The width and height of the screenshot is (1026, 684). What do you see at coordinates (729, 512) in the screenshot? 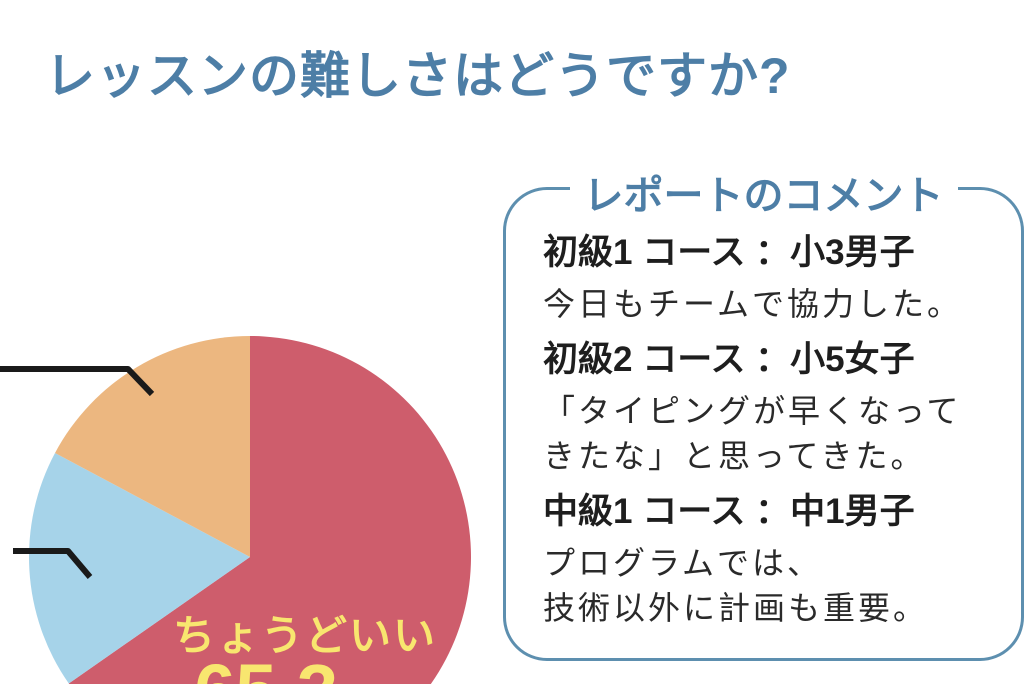
I see `comment-group-header: 中級1 コース ：中1男子` at bounding box center [729, 512].